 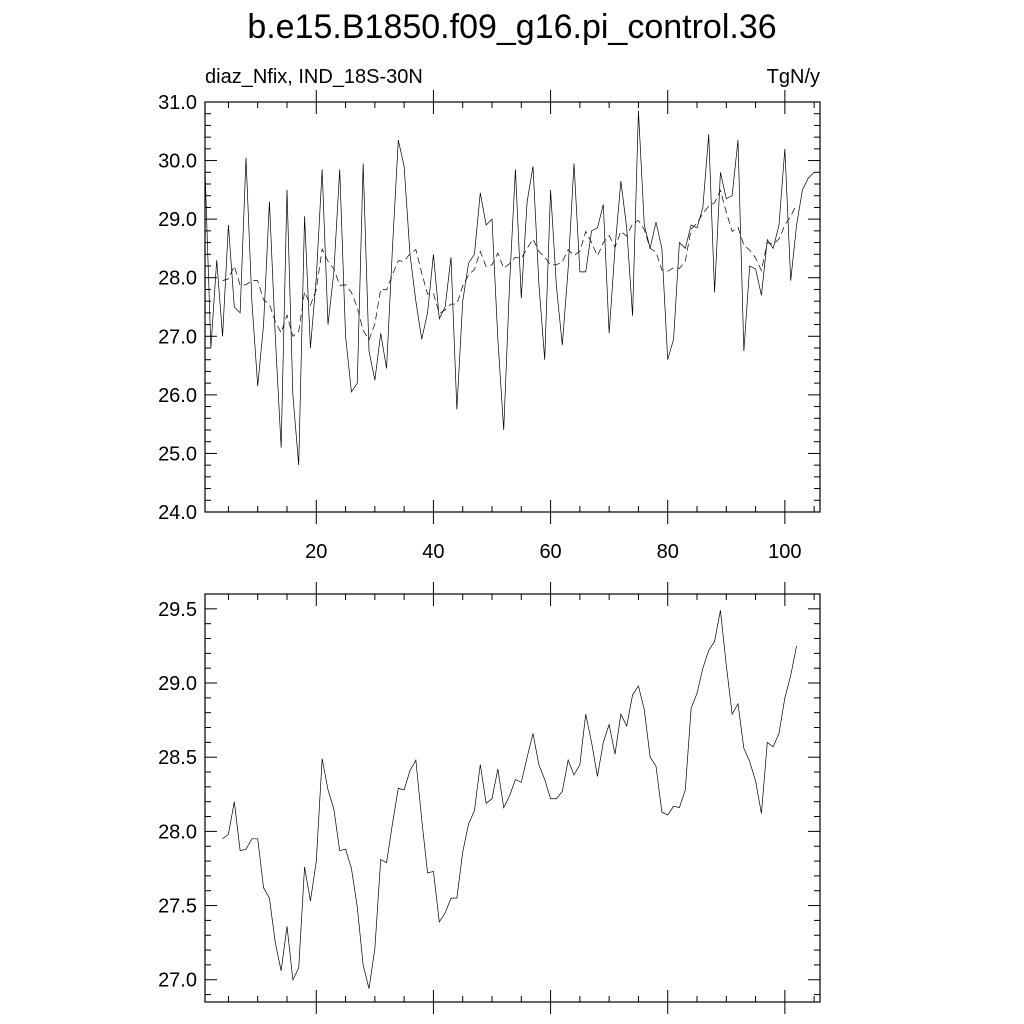 I want to click on y-tick-label: 30.0, so click(x=177, y=162).